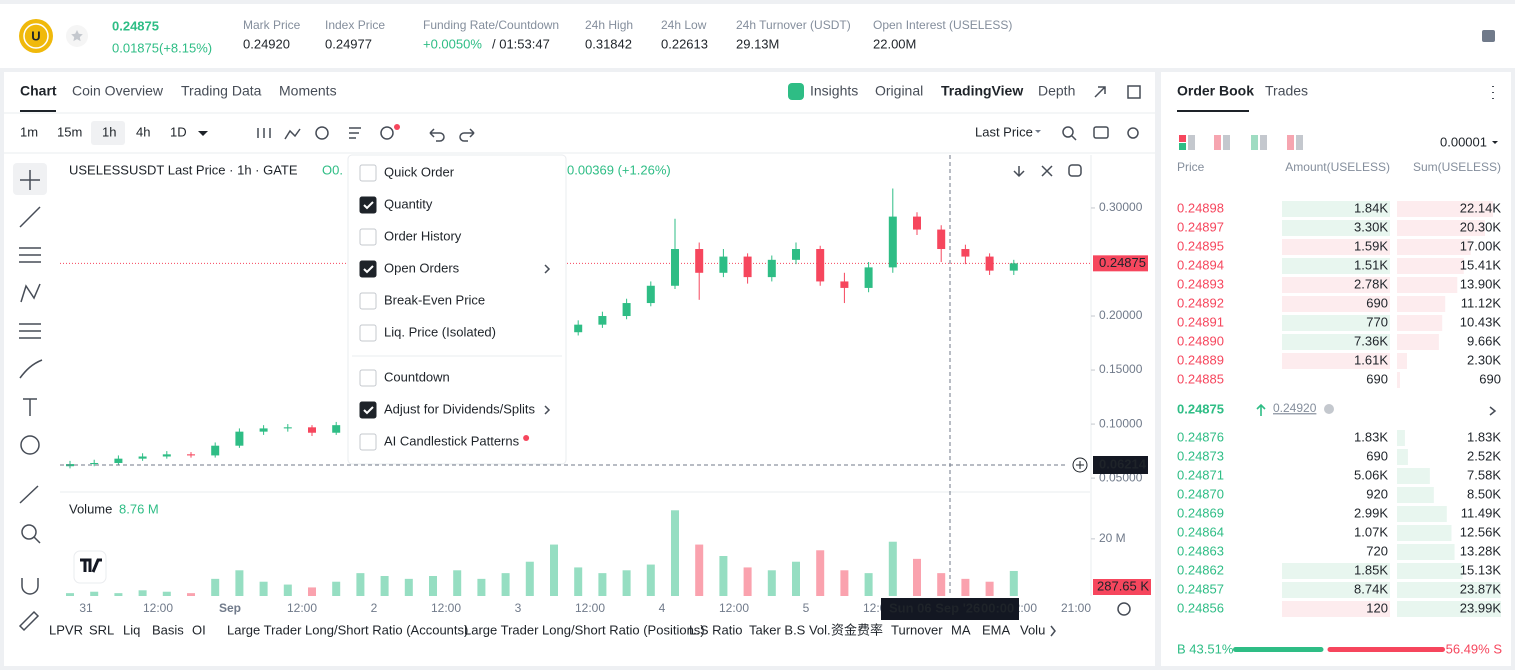 The height and width of the screenshot is (670, 1515). Describe the element at coordinates (1200, 207) in the screenshot. I see `book-price: 0.24898` at that location.